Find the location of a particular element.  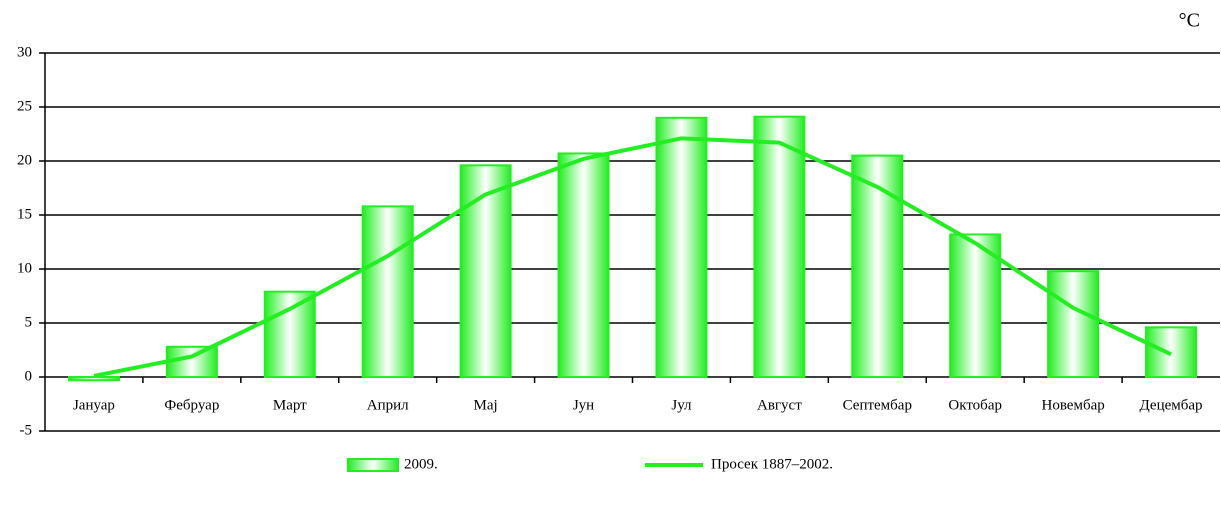

x-tick-label: Октобар is located at coordinates (975, 405).